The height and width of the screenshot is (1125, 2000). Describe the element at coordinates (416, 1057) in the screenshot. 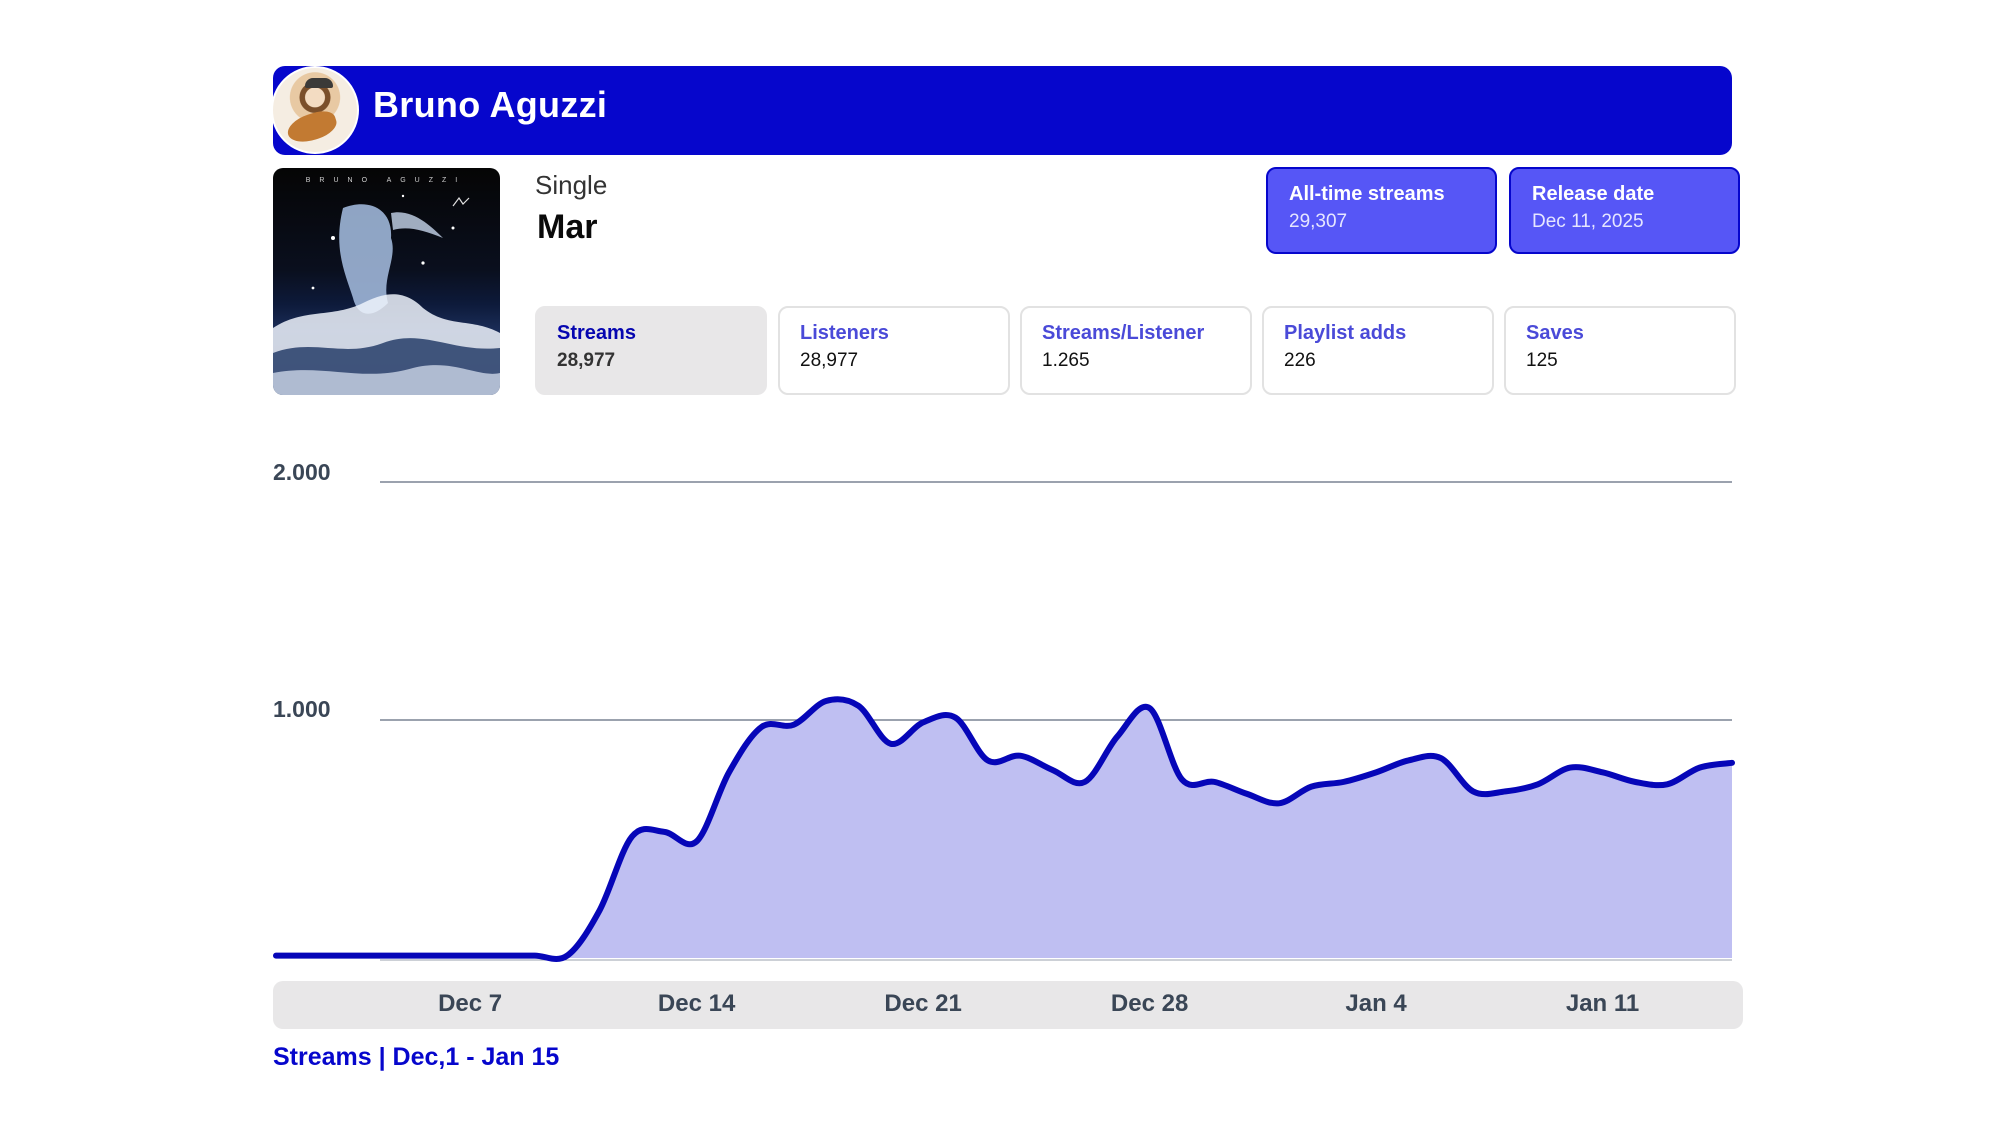

I see `chart-caption: Streams | Dec,1 - Jan 15` at that location.